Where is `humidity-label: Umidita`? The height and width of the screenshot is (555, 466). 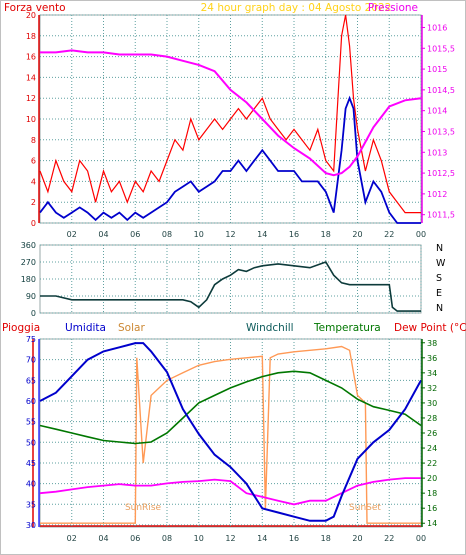
humidity-label: Umidita is located at coordinates (85, 328).